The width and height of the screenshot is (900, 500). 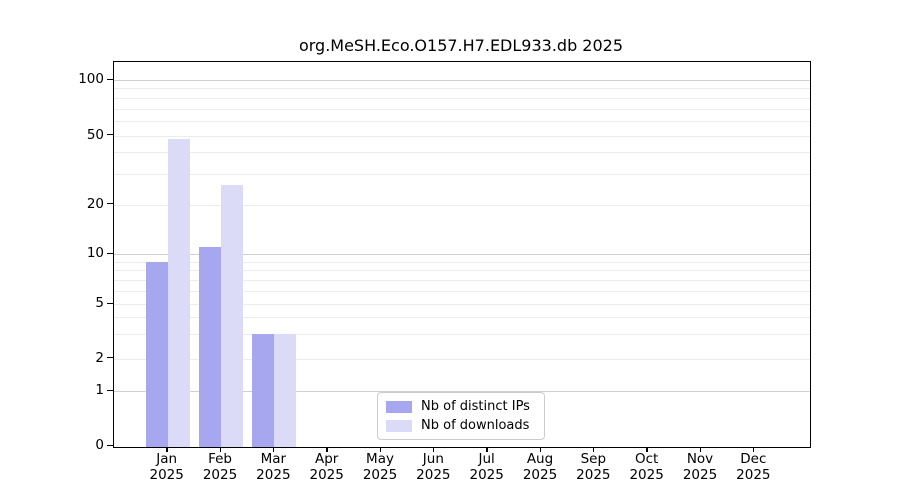 I want to click on x-tick-label-jul: Jul 2025, so click(x=487, y=467).